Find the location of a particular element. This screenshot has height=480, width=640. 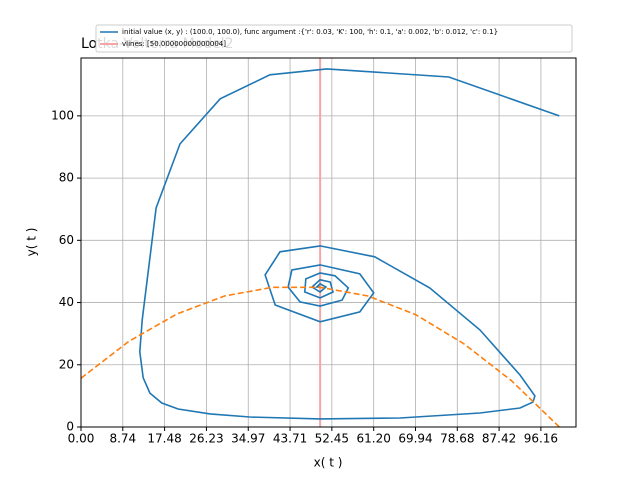

y-tick-label: 20 is located at coordinates (66, 364).